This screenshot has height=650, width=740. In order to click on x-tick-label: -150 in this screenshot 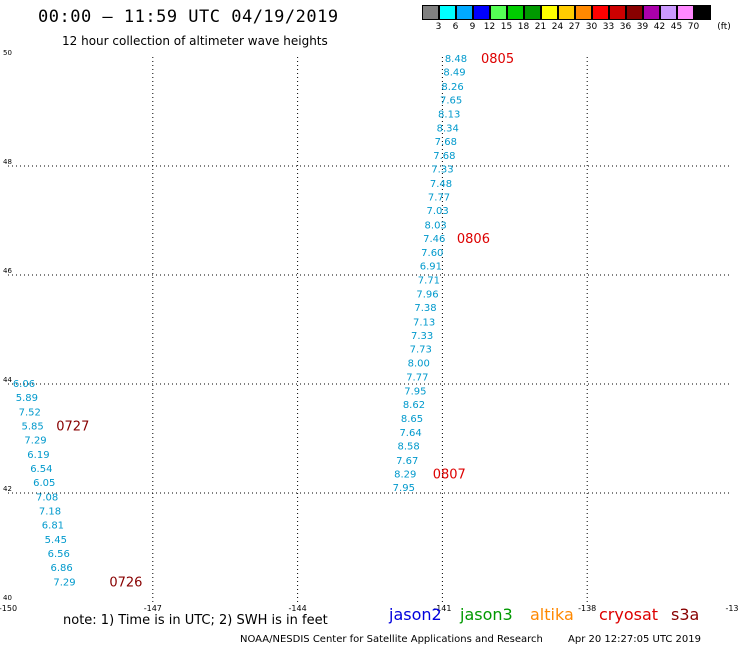, I will do `click(8, 608)`.